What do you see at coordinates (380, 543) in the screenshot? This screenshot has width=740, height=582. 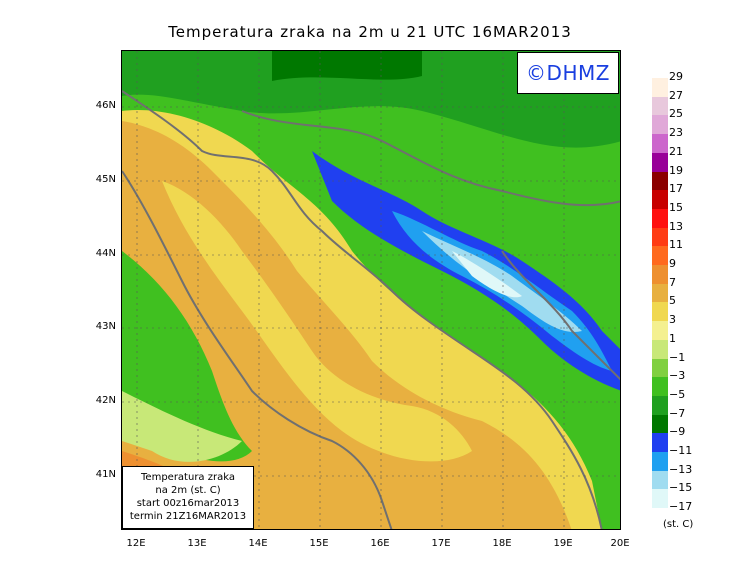 I see `lon-label-16: 16E` at bounding box center [380, 543].